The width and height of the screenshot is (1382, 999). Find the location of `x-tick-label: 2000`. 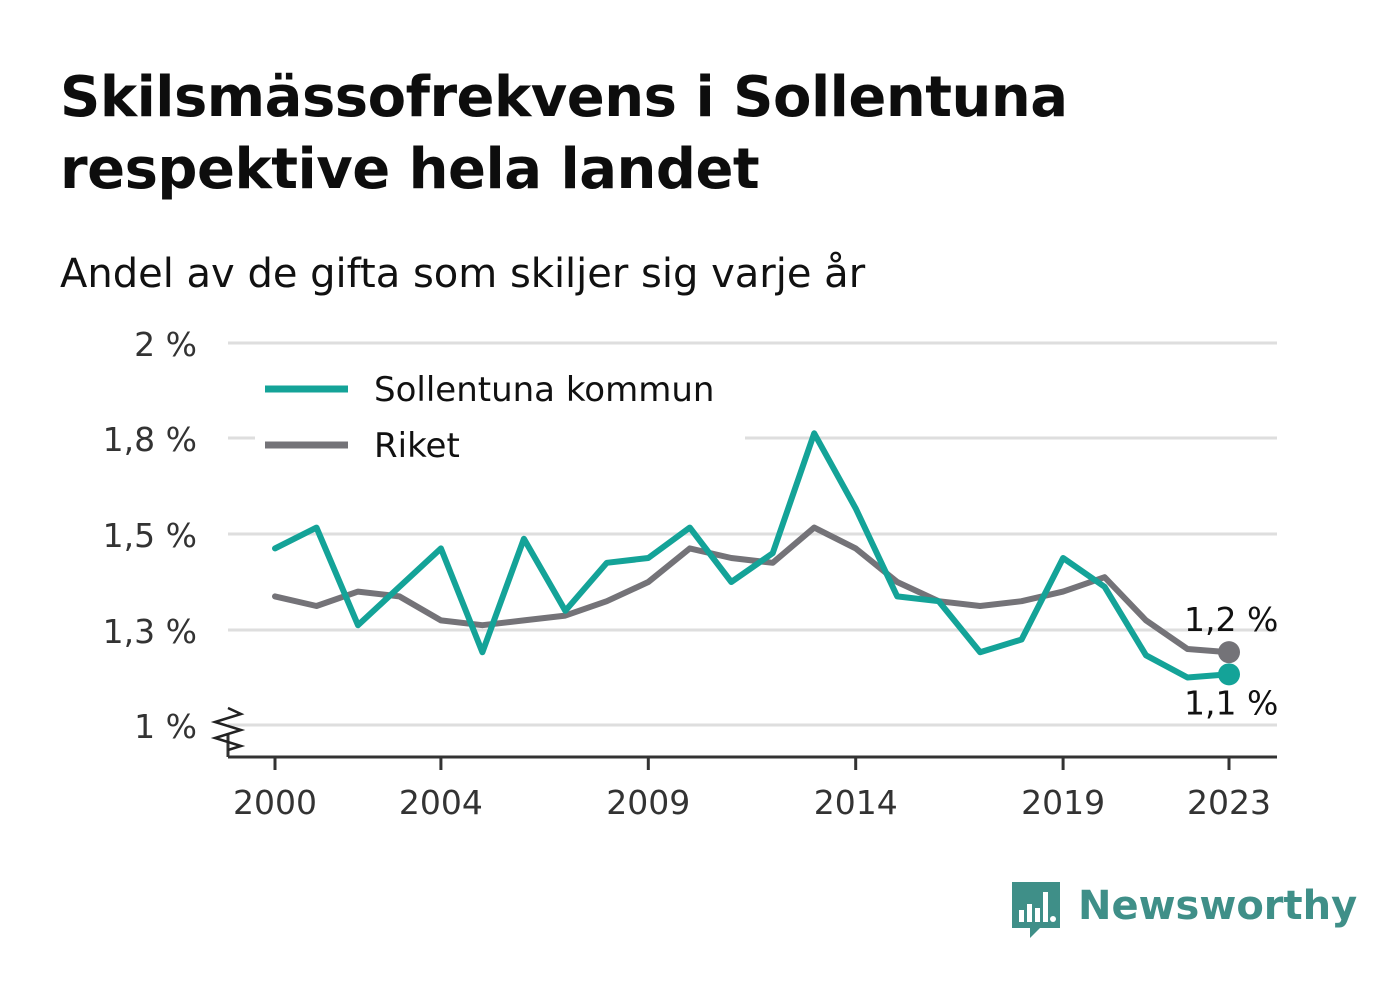

x-tick-label: 2000 is located at coordinates (275, 802).